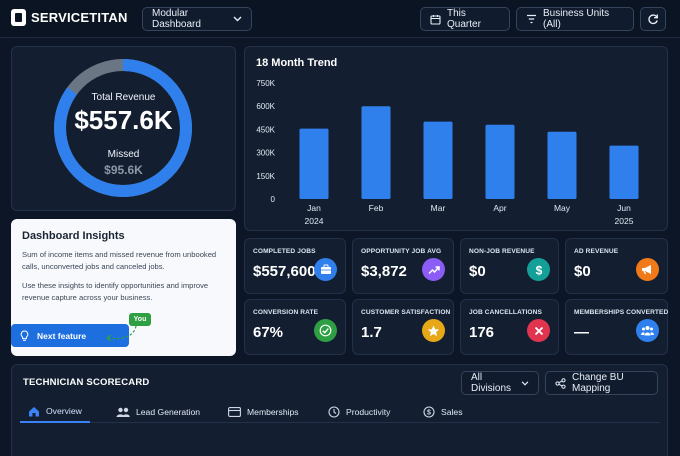  Describe the element at coordinates (500, 161) in the screenshot. I see `bar-apr` at that location.